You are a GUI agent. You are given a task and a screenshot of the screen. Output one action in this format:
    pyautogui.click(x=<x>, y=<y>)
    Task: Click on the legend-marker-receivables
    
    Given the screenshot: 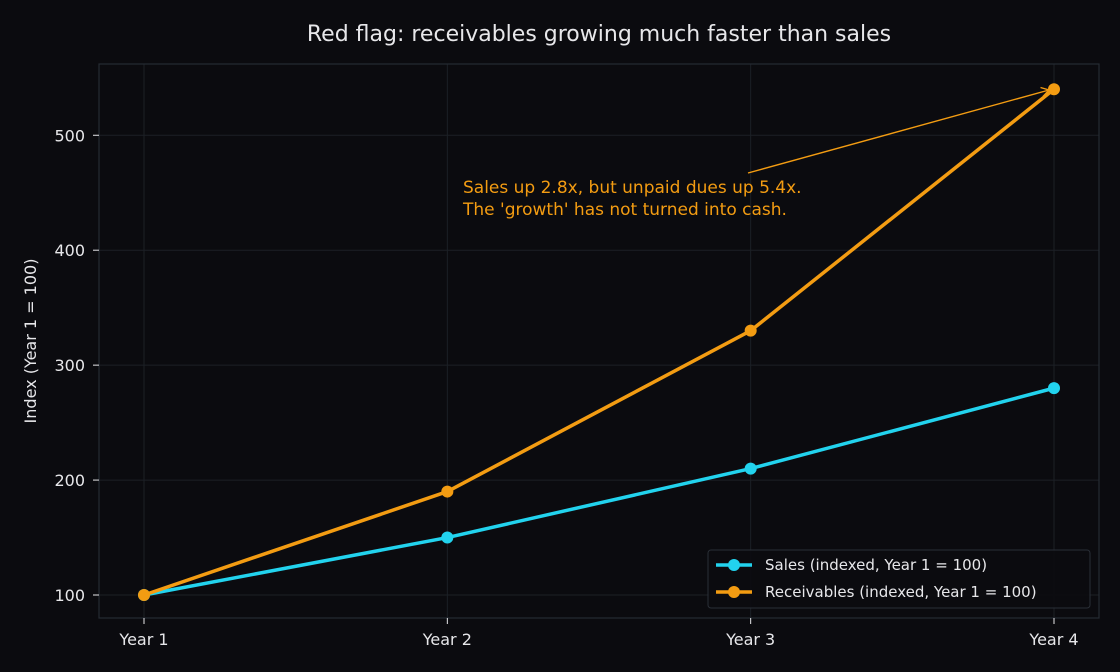 What is the action you would take?
    pyautogui.click(x=734, y=592)
    